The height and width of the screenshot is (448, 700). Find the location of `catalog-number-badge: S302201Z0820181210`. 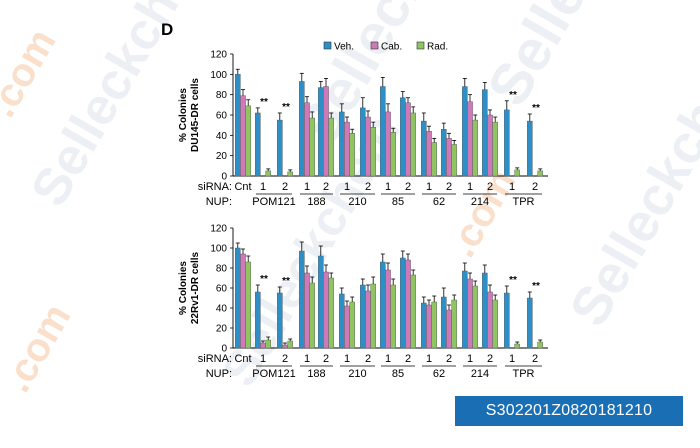

catalog-number-badge: S302201Z0820181210 is located at coordinates (569, 411).